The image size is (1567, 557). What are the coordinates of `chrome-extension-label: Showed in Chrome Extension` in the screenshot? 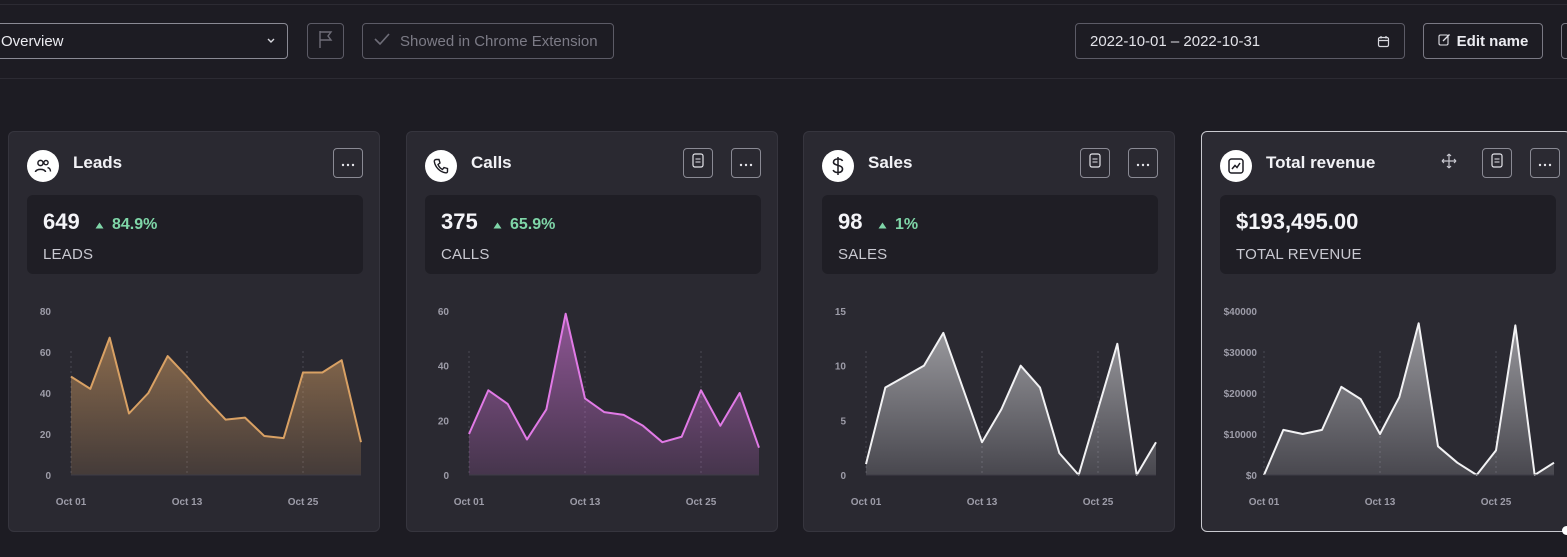 It's located at (499, 41).